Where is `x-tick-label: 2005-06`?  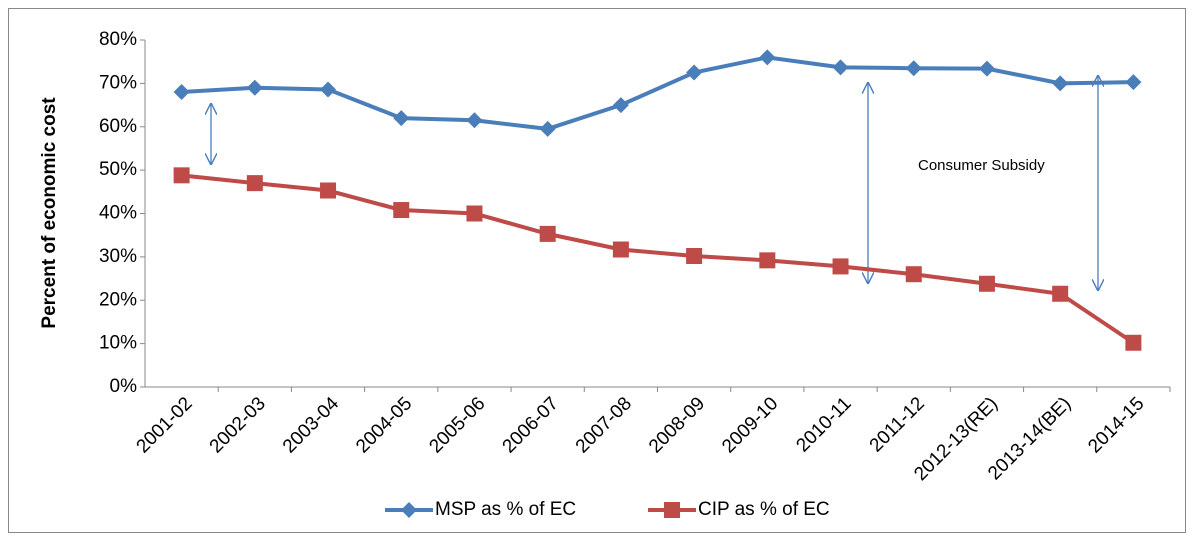 x-tick-label: 2005-06 is located at coordinates (457, 425).